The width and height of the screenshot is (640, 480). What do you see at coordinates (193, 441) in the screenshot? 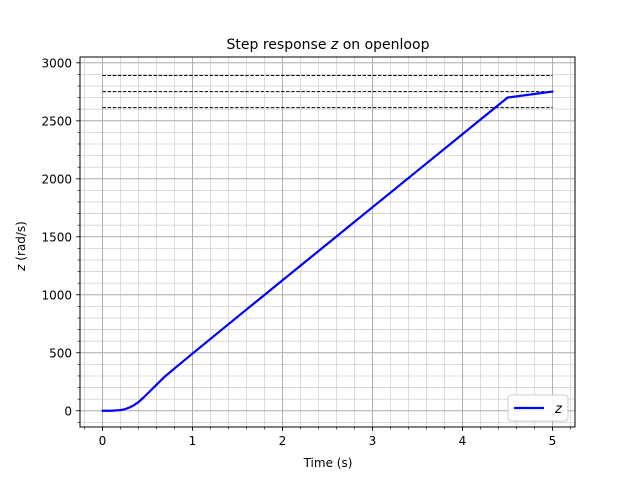
I see `x-tick-label: 1` at bounding box center [193, 441].